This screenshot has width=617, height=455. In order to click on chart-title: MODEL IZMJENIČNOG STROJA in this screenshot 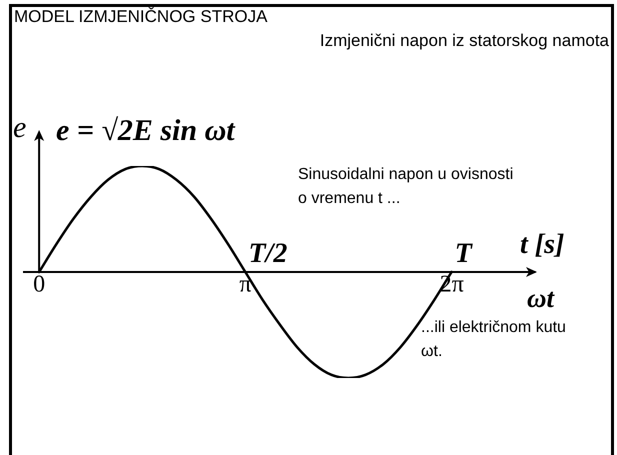, I will do `click(141, 17)`.